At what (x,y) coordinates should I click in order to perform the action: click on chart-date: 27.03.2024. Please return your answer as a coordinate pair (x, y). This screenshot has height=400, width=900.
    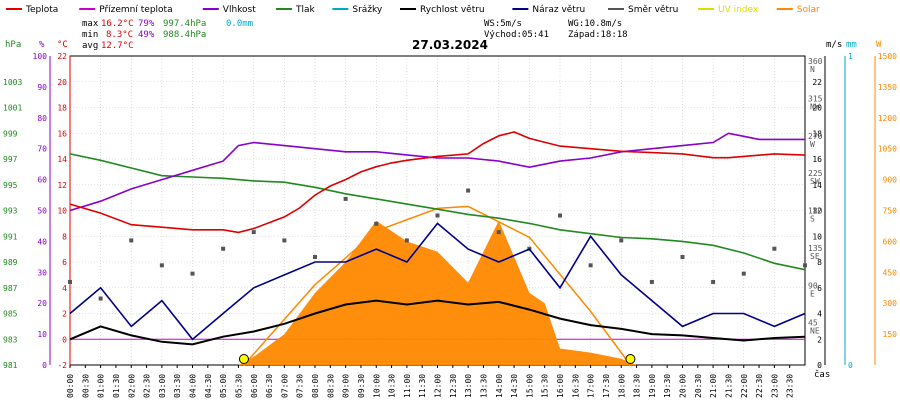
    Looking at the image, I should click on (450, 45).